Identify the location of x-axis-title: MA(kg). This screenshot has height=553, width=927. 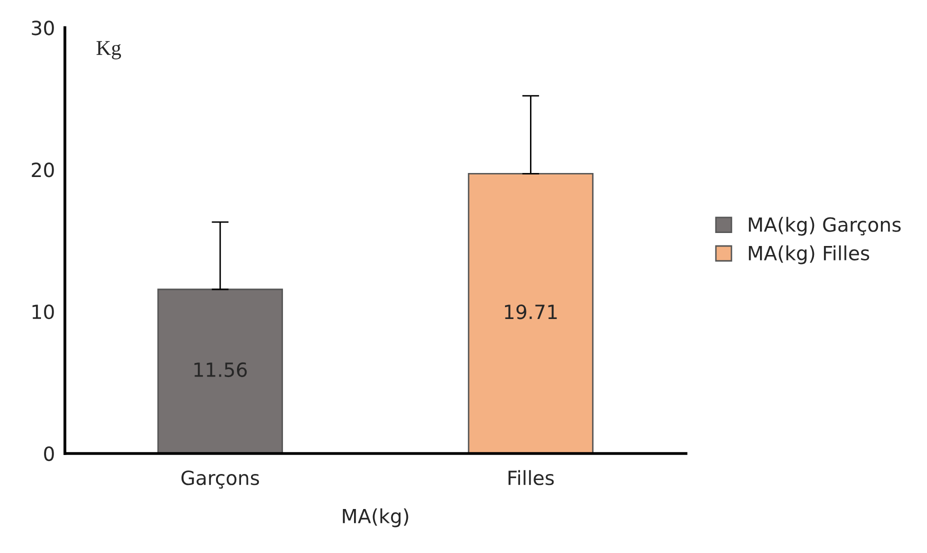
(375, 518).